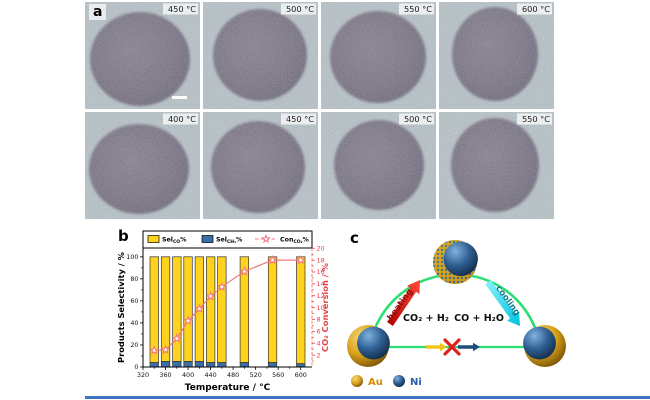  What do you see at coordinates (357, 381) in the screenshot?
I see `au-legend-icon` at bounding box center [357, 381].